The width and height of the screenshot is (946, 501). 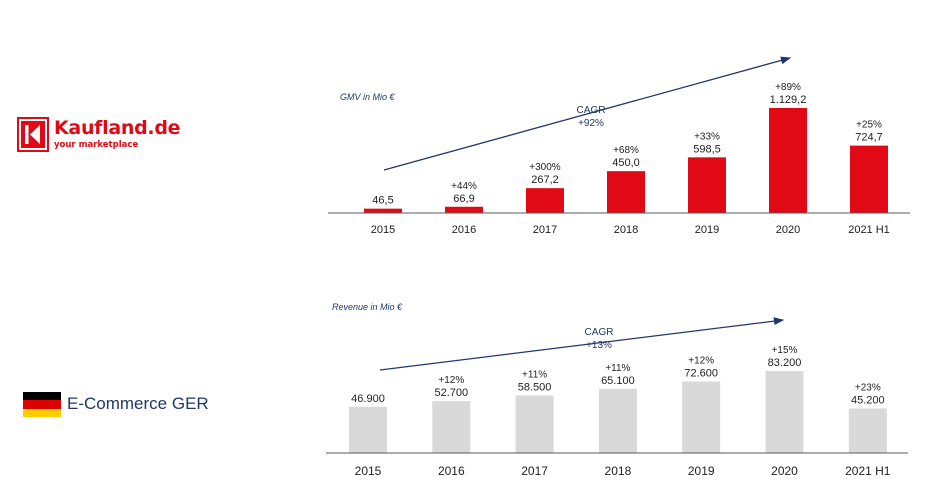 I want to click on flag-stripe-red, so click(x=42, y=404).